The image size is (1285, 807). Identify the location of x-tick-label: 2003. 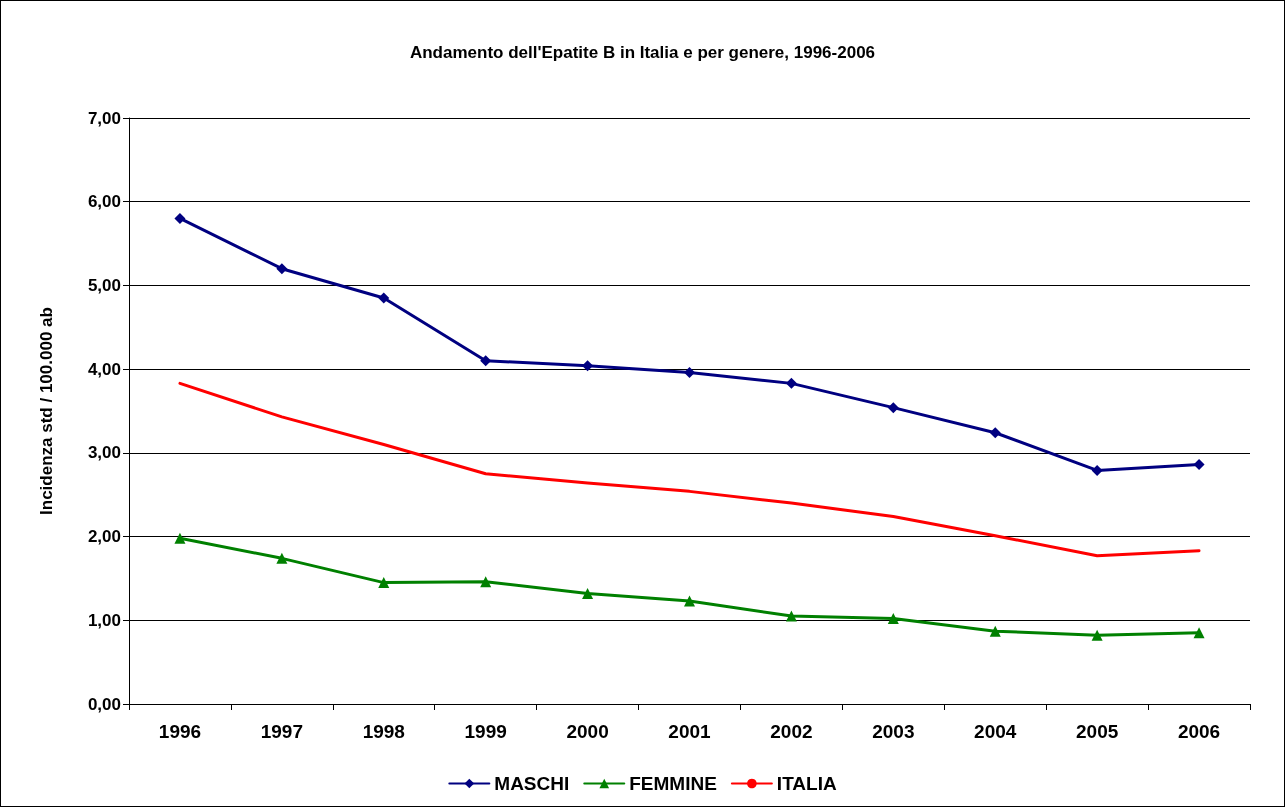
(893, 731).